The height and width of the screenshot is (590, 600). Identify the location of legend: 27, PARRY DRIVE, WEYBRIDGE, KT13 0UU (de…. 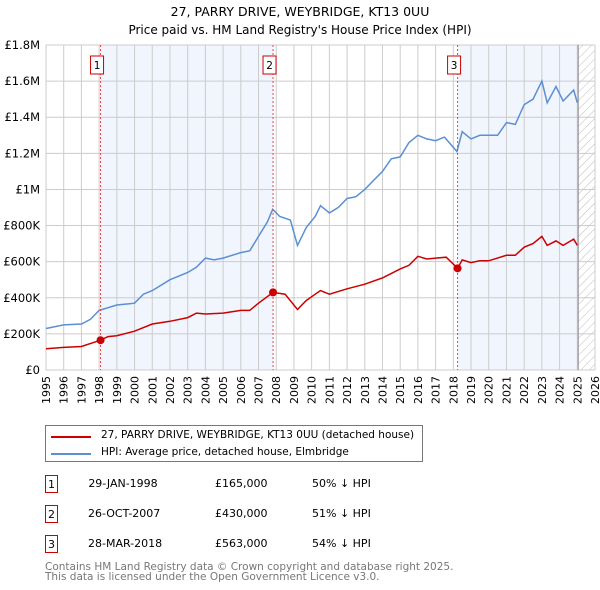
(234, 443).